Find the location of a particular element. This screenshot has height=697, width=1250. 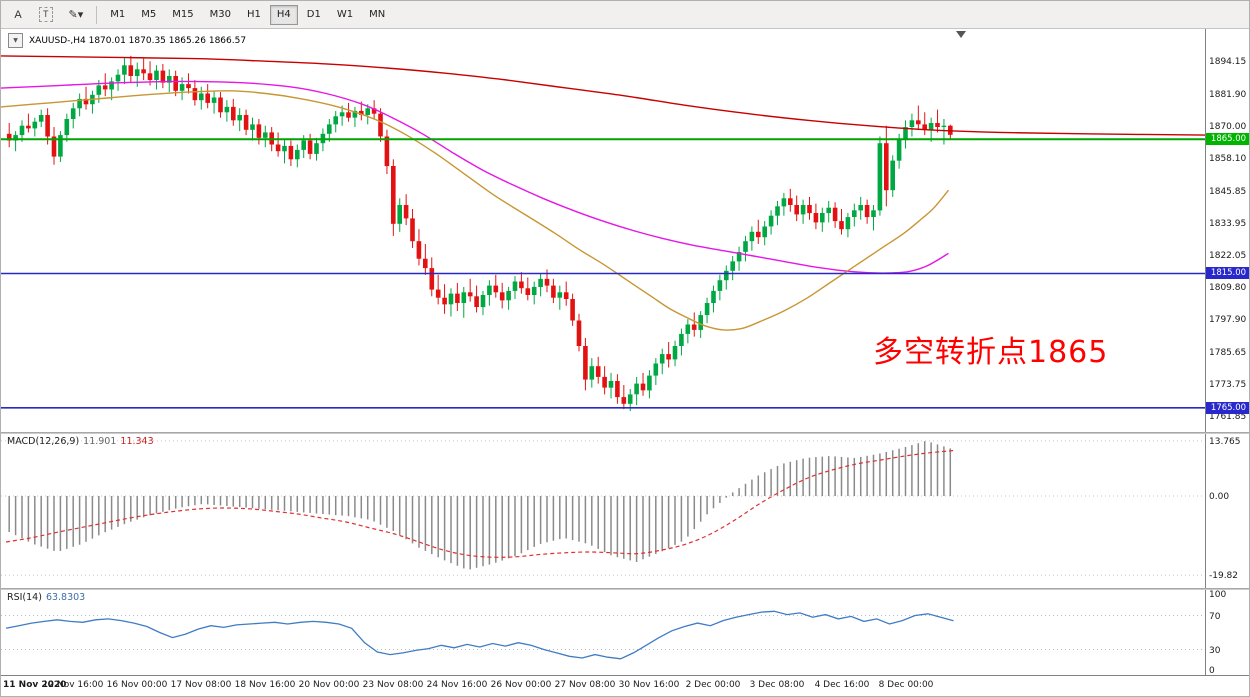

time-axis-label: 3 Dec 08:00 is located at coordinates (777, 685).